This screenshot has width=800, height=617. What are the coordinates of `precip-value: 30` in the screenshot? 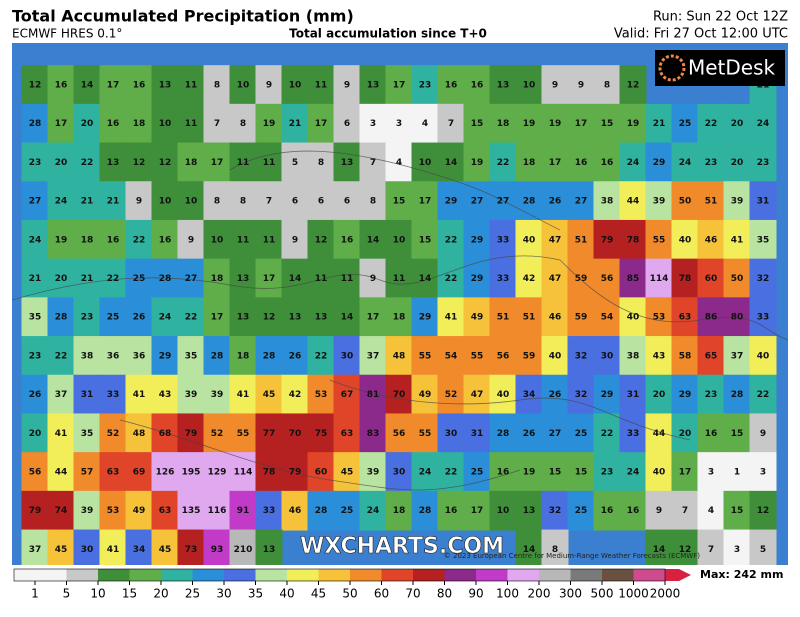 It's located at (451, 434).